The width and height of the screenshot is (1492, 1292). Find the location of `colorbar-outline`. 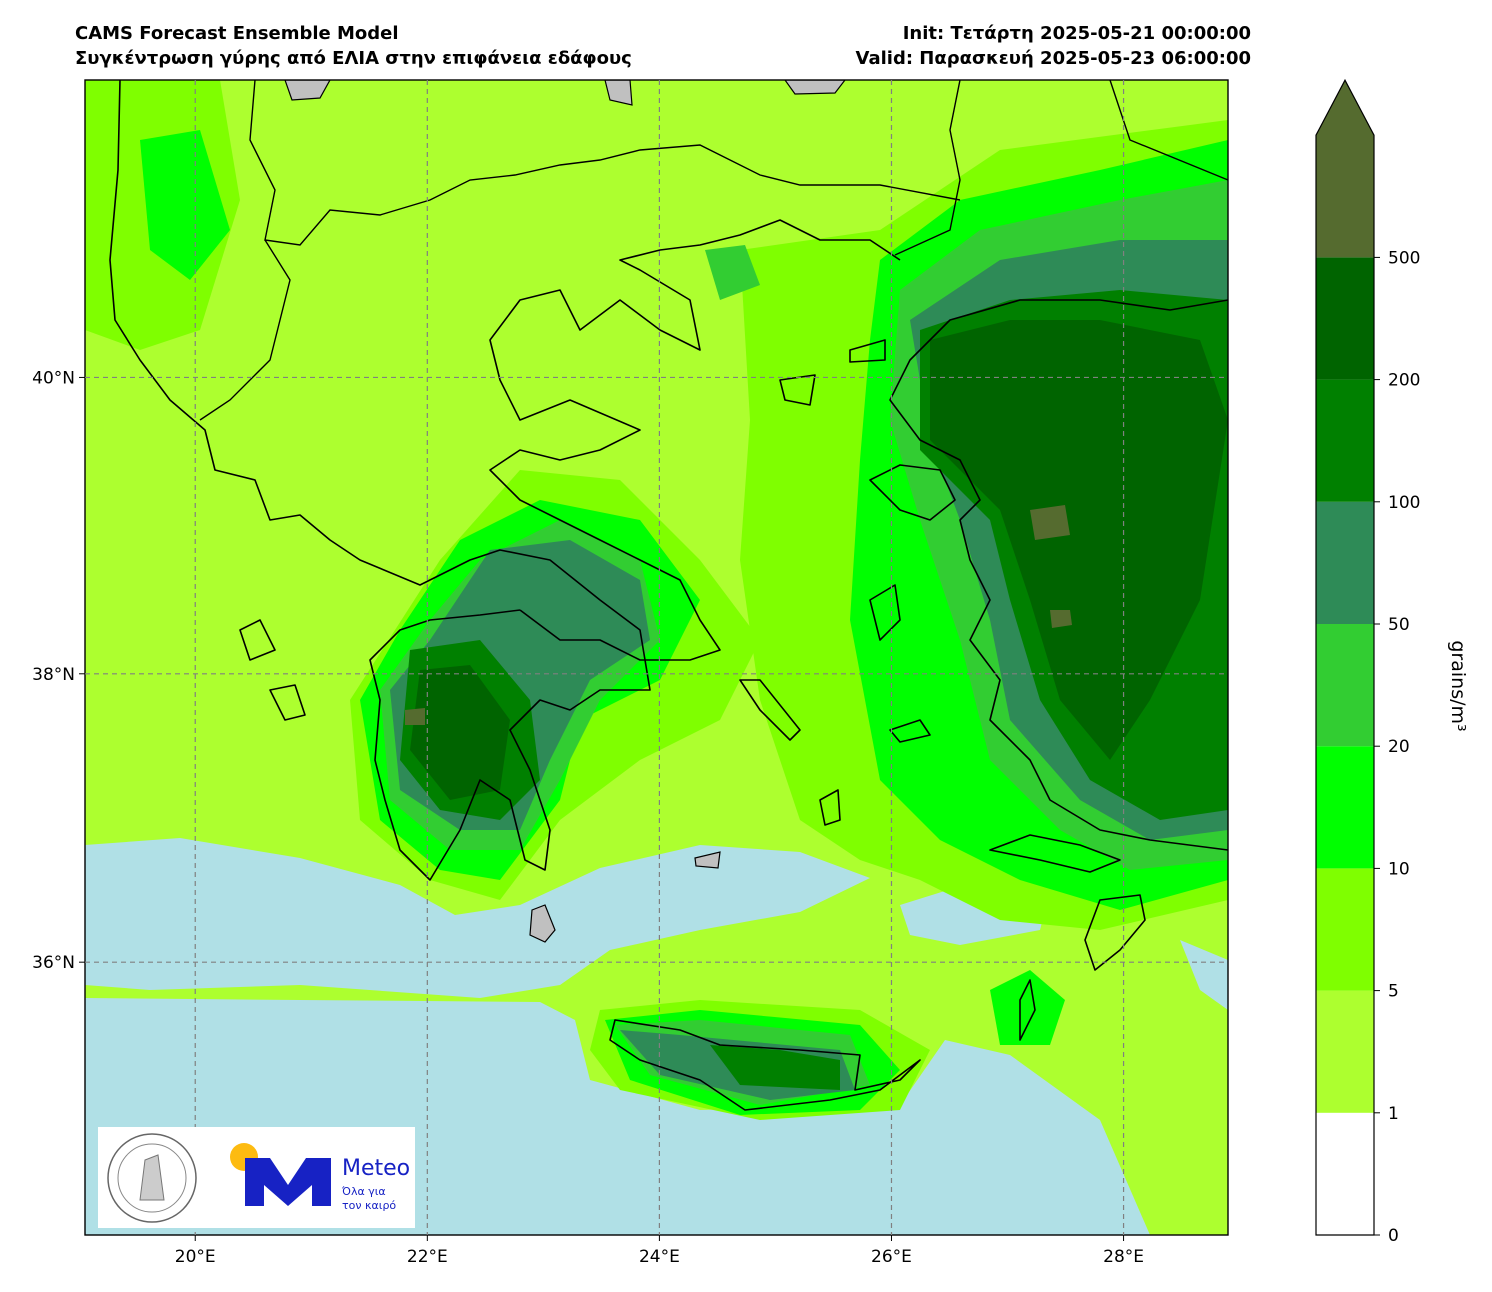

colorbar-outline is located at coordinates (1345, 657).